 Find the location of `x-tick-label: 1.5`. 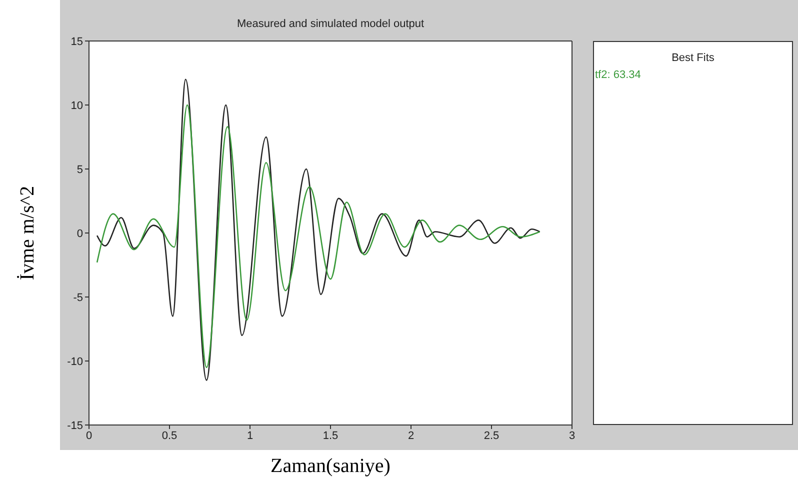

x-tick-label: 1.5 is located at coordinates (330, 436).